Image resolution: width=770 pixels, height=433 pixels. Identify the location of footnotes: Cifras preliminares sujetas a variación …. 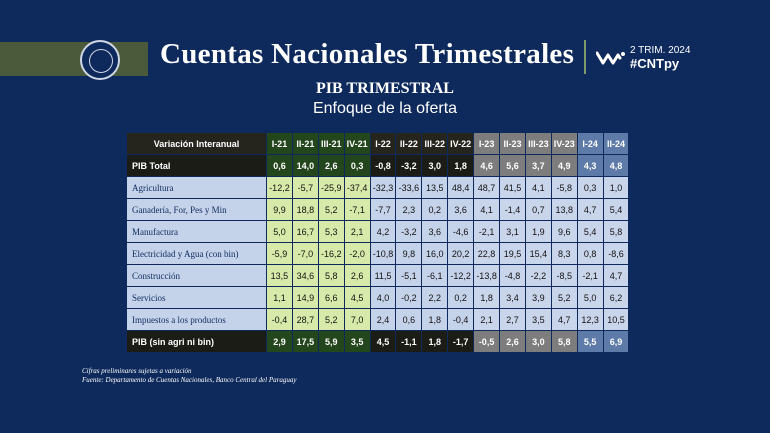
(189, 376).